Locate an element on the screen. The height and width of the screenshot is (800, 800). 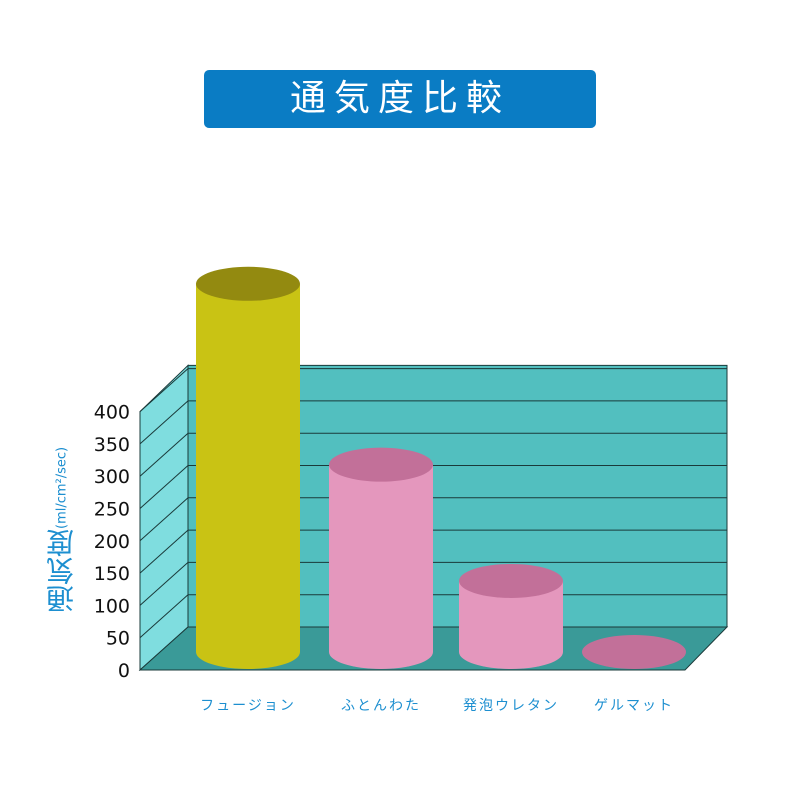
y-tick-label: 250 is located at coordinates (112, 510).